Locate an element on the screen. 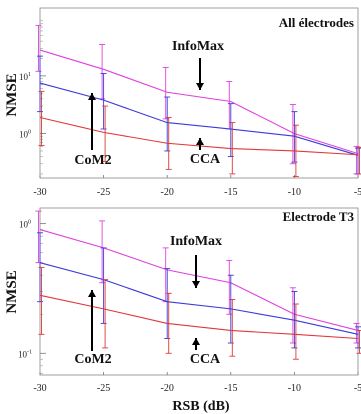 This screenshot has height=414, width=361. x-axis-label: RSB (dB) is located at coordinates (201, 406).